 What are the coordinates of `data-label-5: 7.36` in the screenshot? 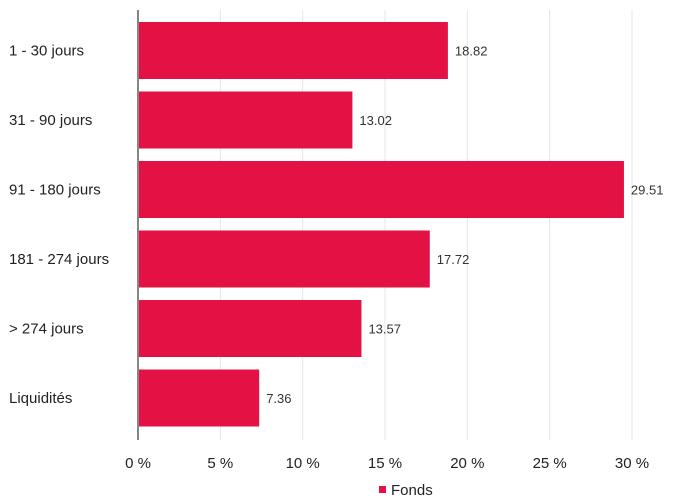 It's located at (278, 398).